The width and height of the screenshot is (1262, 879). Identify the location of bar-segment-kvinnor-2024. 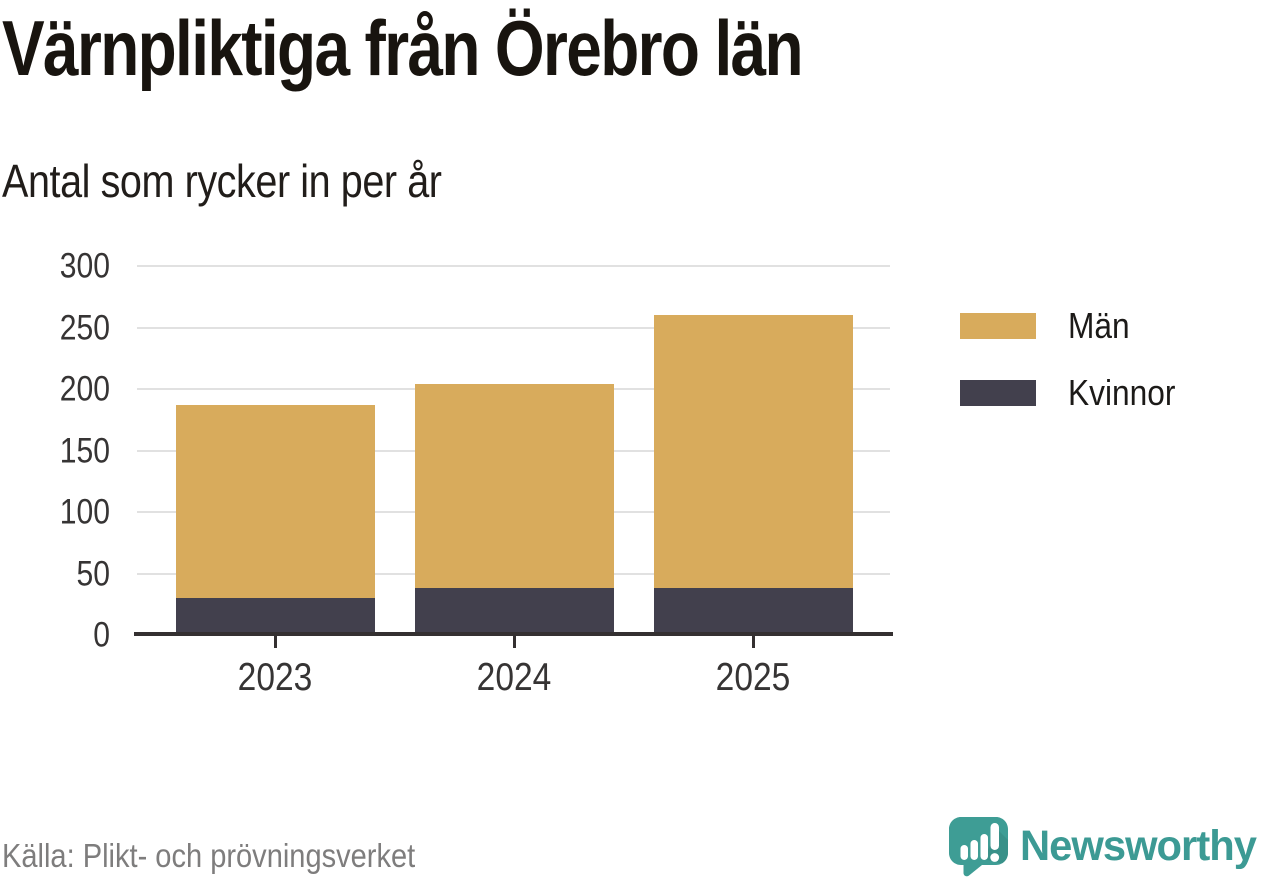
(514, 611).